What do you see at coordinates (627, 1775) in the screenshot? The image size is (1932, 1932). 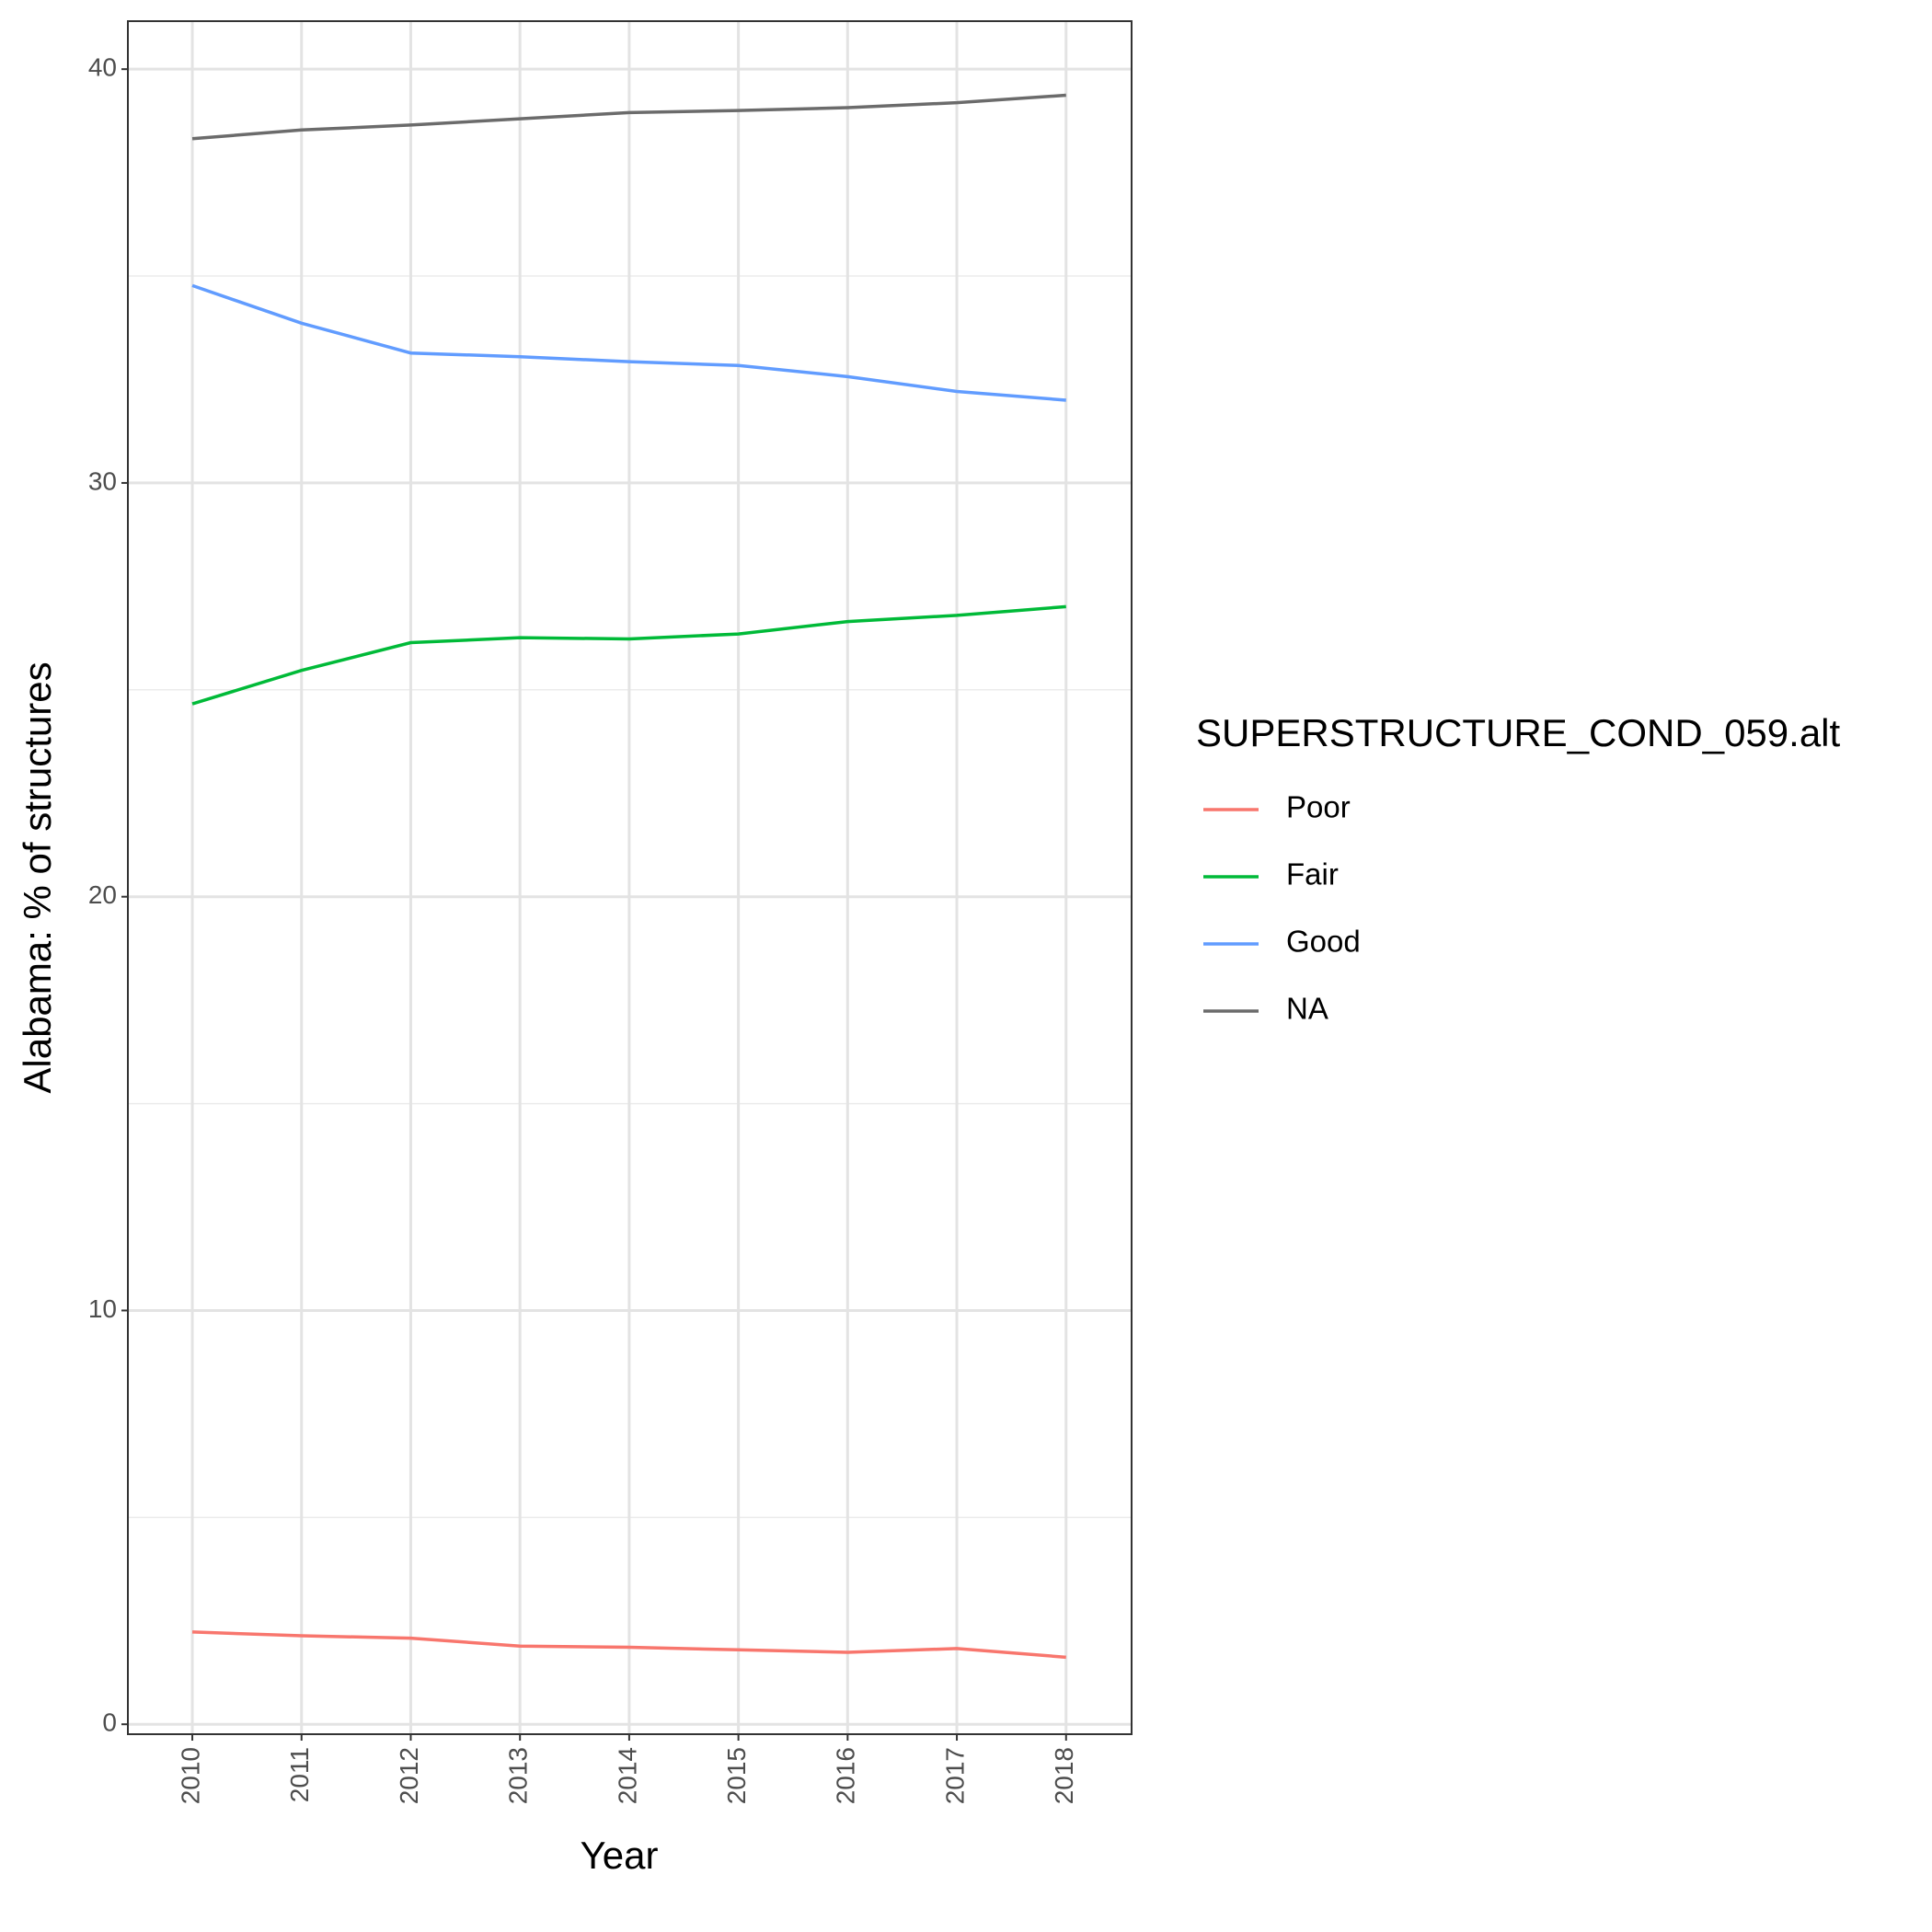 I see `x-tick-label: 2014` at bounding box center [627, 1775].